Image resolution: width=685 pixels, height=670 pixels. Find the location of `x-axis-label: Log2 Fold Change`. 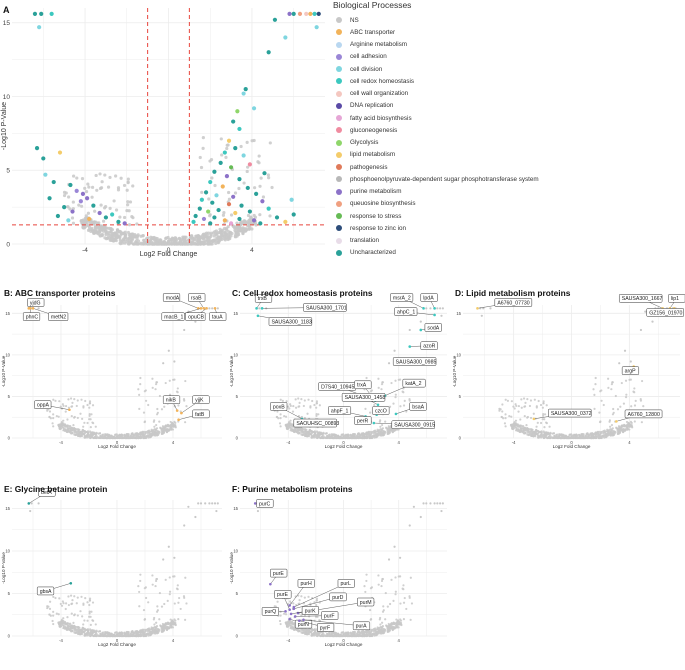

x-axis-label: Log2 Fold Change is located at coordinates (117, 644).